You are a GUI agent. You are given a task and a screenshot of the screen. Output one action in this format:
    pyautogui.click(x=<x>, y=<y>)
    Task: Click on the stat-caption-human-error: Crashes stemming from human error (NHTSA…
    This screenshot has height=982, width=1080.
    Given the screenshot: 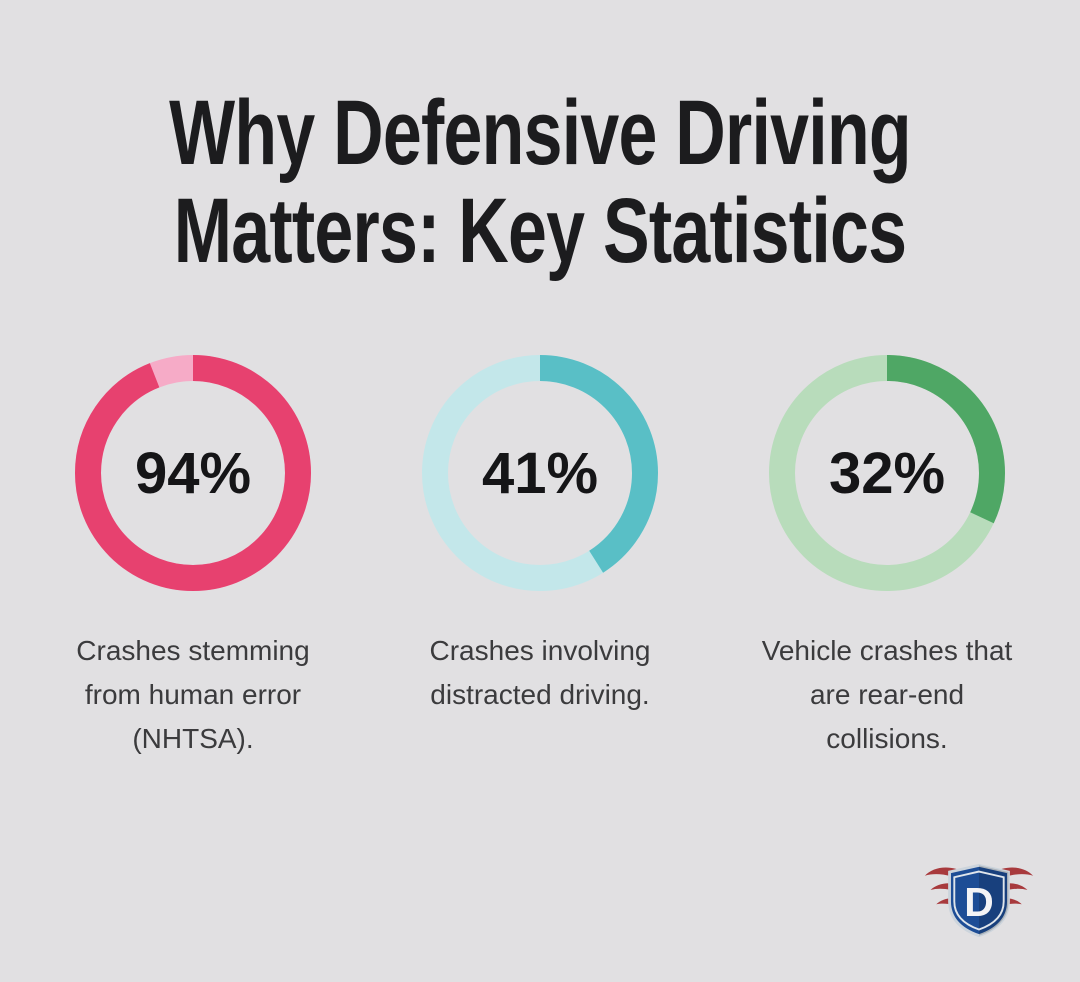 What is the action you would take?
    pyautogui.click(x=193, y=694)
    